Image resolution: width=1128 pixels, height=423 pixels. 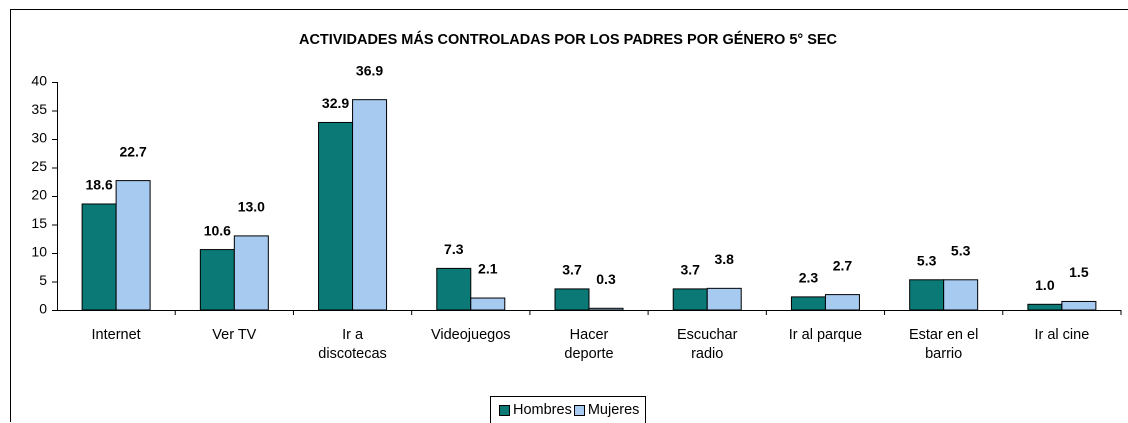 I want to click on data-label: 22.7, so click(x=132, y=151).